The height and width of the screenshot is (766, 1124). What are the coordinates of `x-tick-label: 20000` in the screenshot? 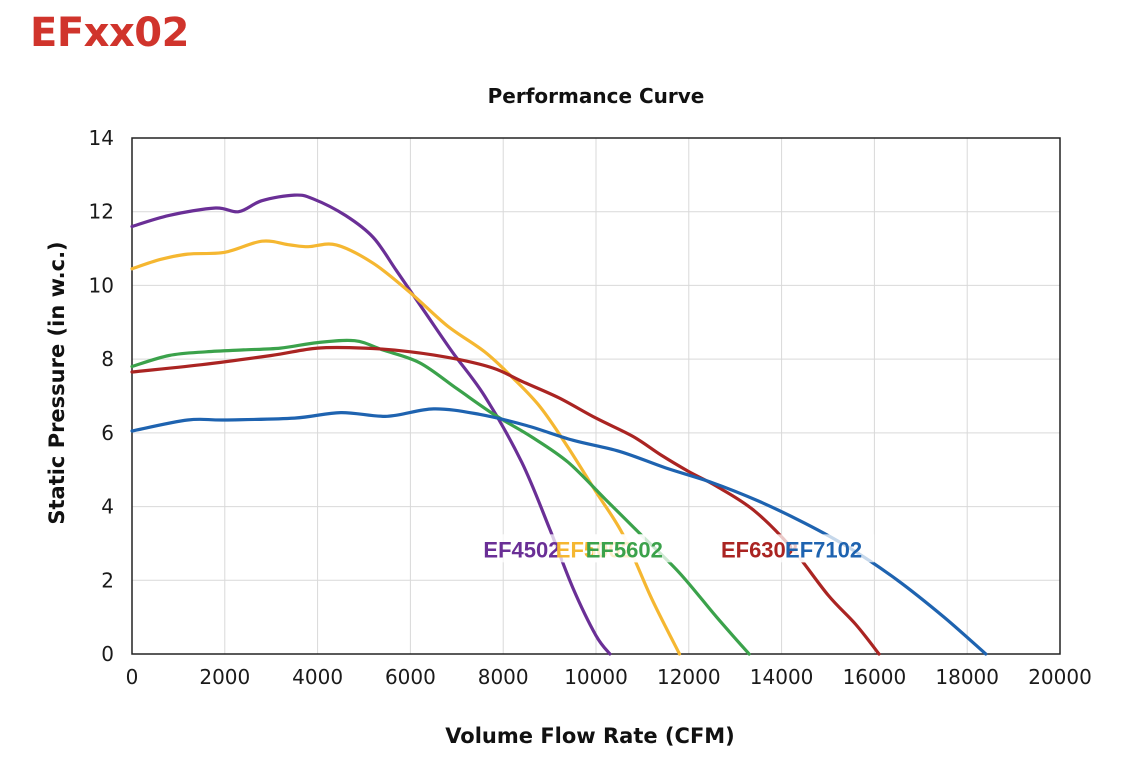 It's located at (1060, 677).